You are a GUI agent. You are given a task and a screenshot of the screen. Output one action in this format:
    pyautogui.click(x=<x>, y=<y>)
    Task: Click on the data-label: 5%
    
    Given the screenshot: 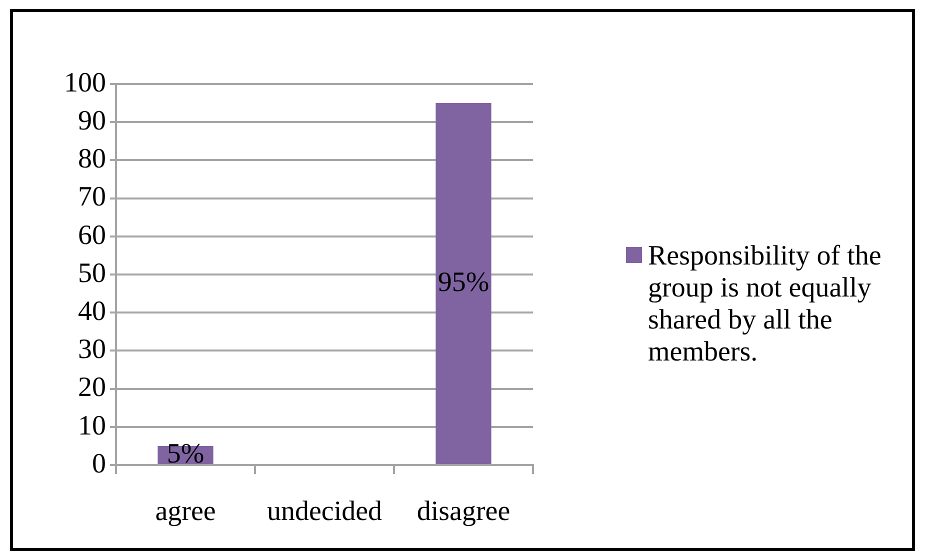 What is the action you would take?
    pyautogui.click(x=185, y=454)
    